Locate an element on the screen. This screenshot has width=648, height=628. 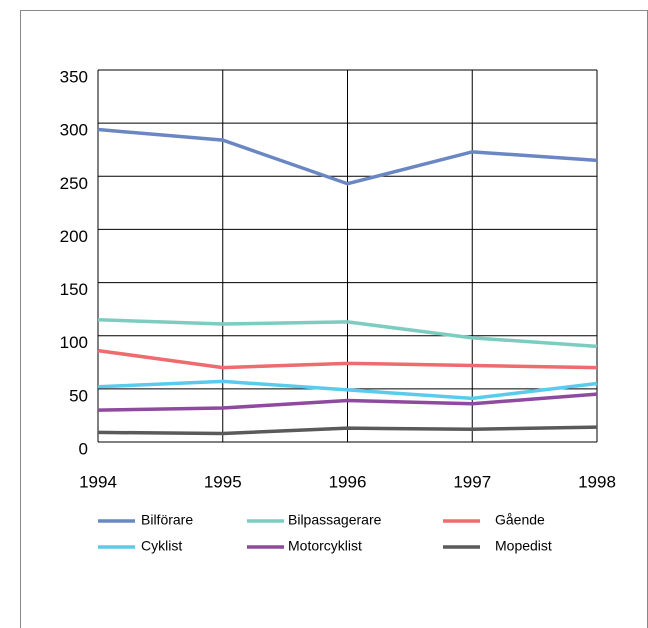
y-tick-label: 300 is located at coordinates (74, 130).